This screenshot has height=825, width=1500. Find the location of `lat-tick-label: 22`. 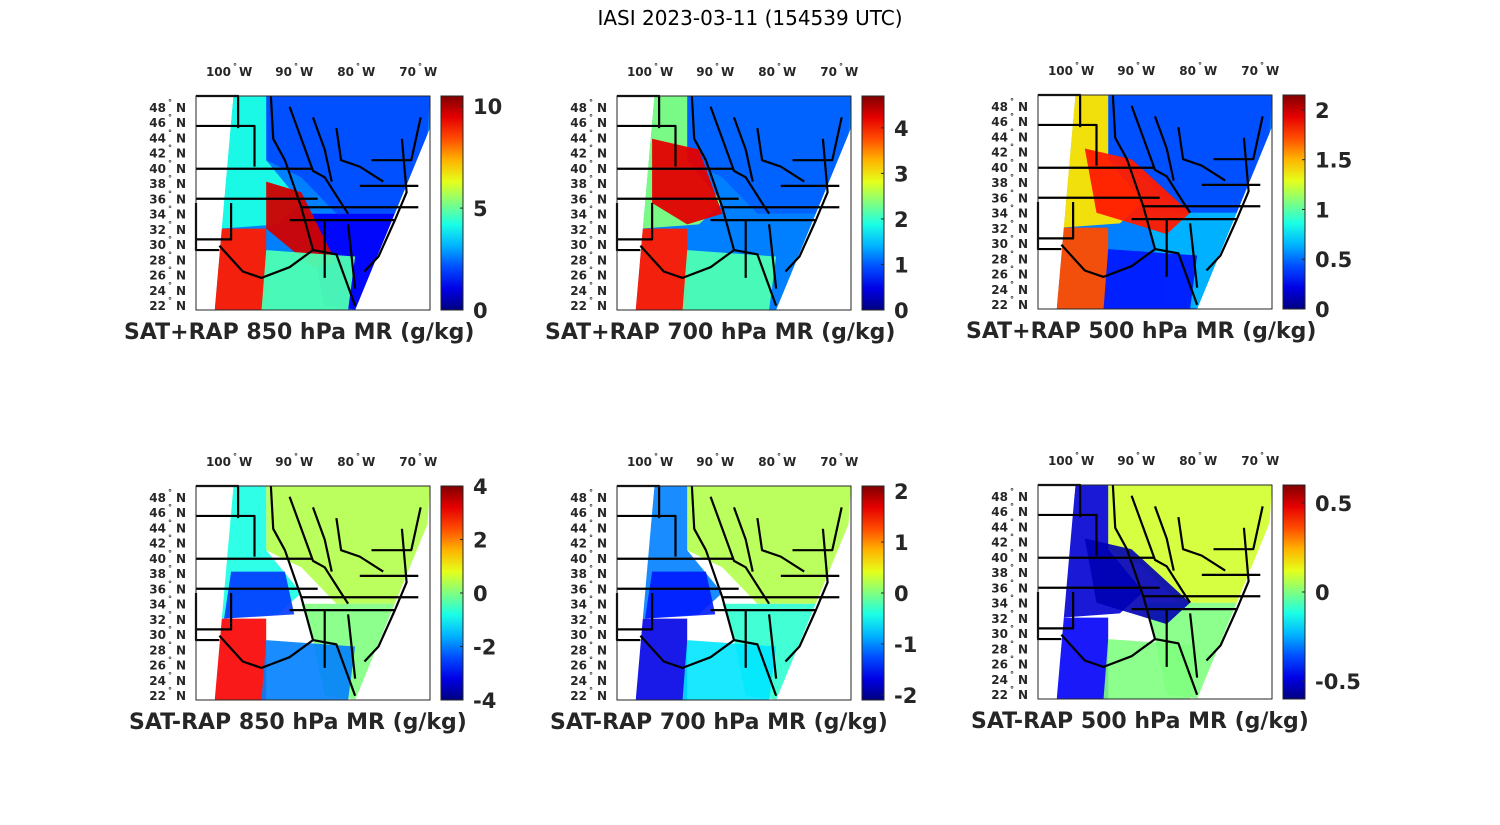

lat-tick-label: 22 is located at coordinates (157, 306).